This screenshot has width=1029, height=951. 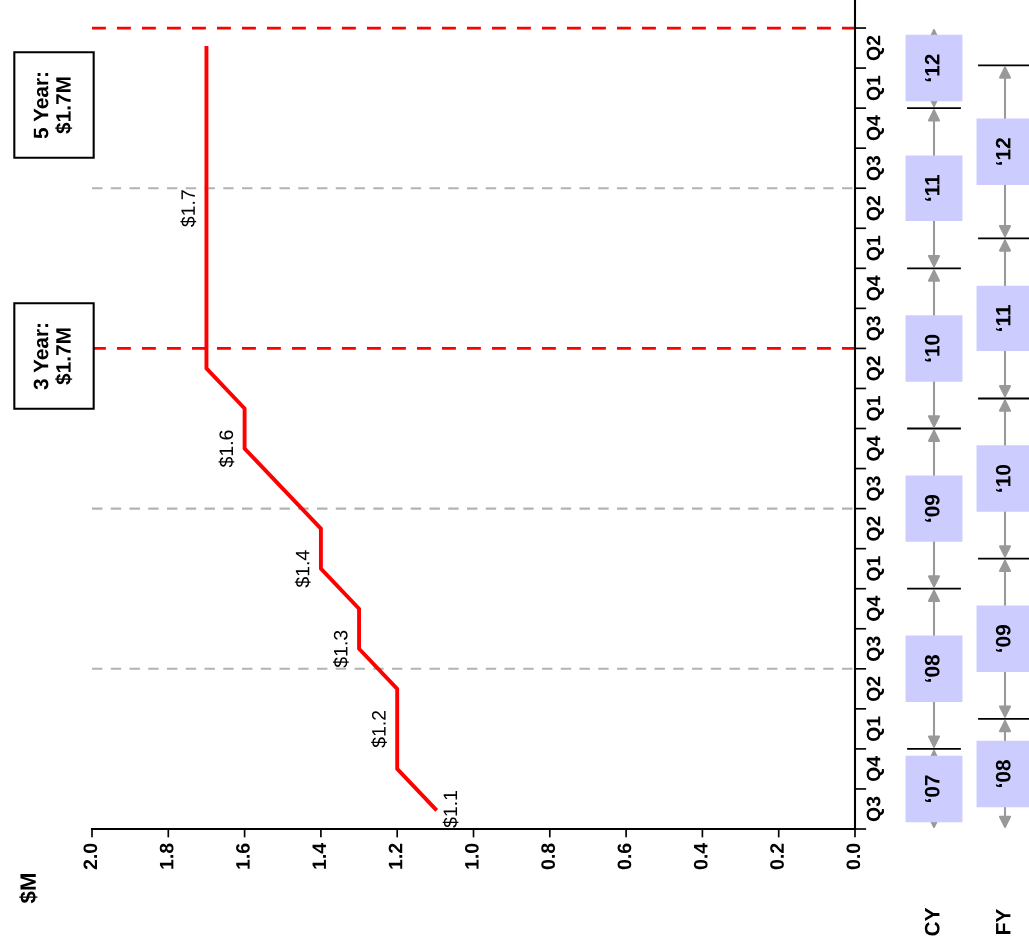 What do you see at coordinates (548, 856) in the screenshot?
I see `x-tick-label: 0.8` at bounding box center [548, 856].